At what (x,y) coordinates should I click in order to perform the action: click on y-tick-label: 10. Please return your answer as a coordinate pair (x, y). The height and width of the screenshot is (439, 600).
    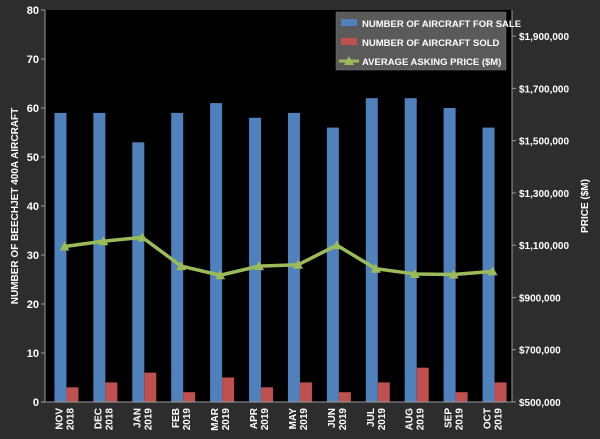
    Looking at the image, I should click on (33, 354).